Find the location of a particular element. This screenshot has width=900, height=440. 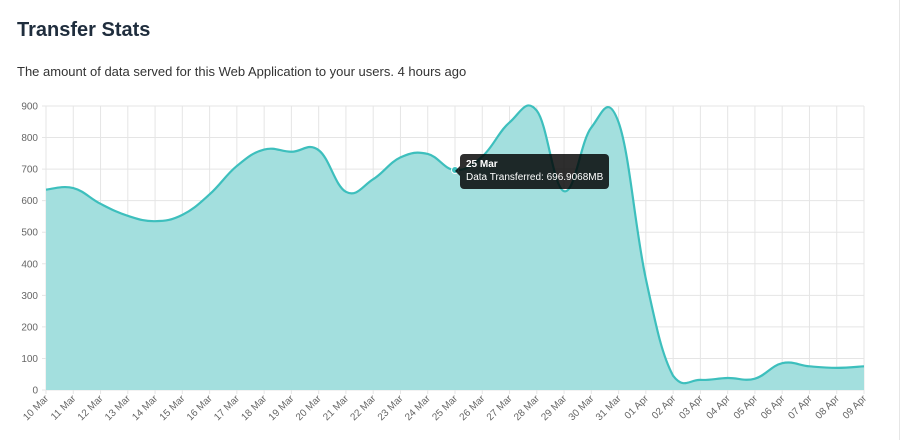

y-tick-label: 200 is located at coordinates (29, 327).